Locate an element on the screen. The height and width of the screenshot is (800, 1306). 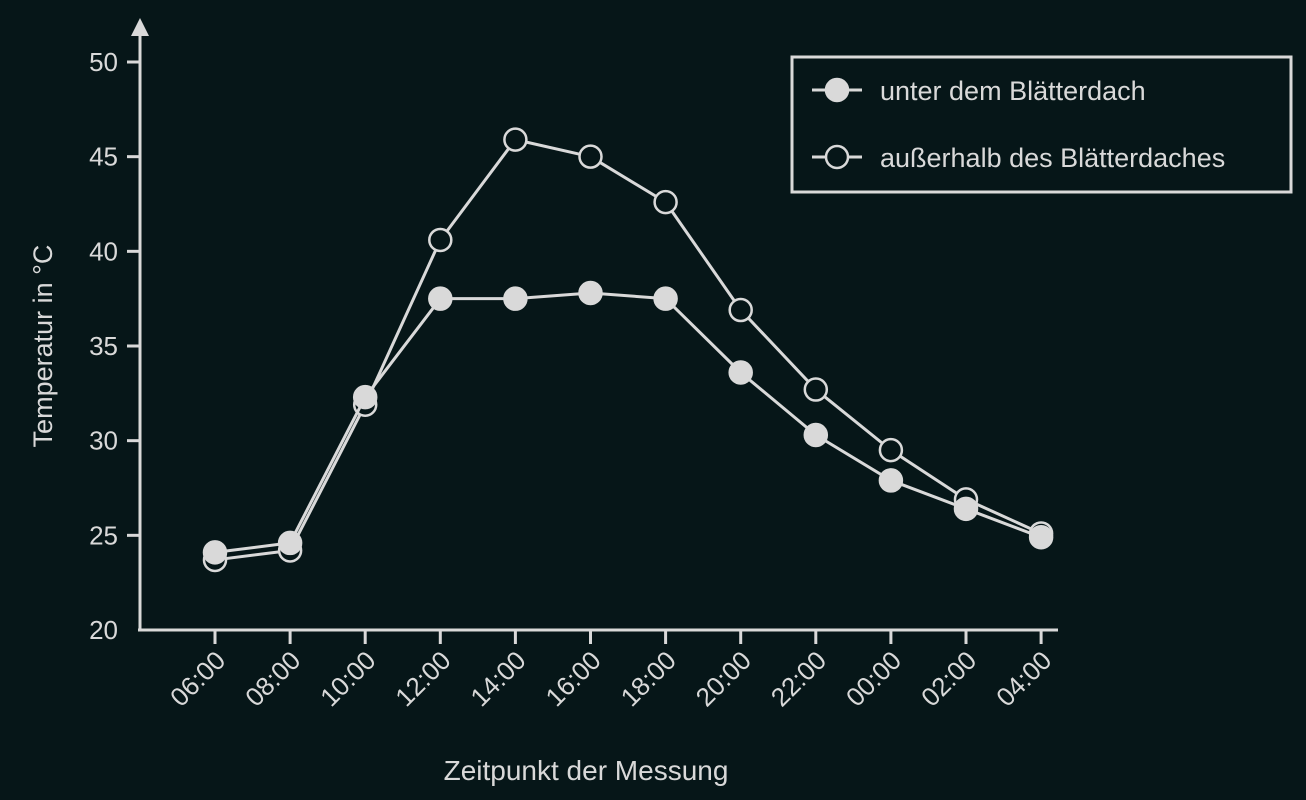
y-tick-label: 25 is located at coordinates (103, 535).